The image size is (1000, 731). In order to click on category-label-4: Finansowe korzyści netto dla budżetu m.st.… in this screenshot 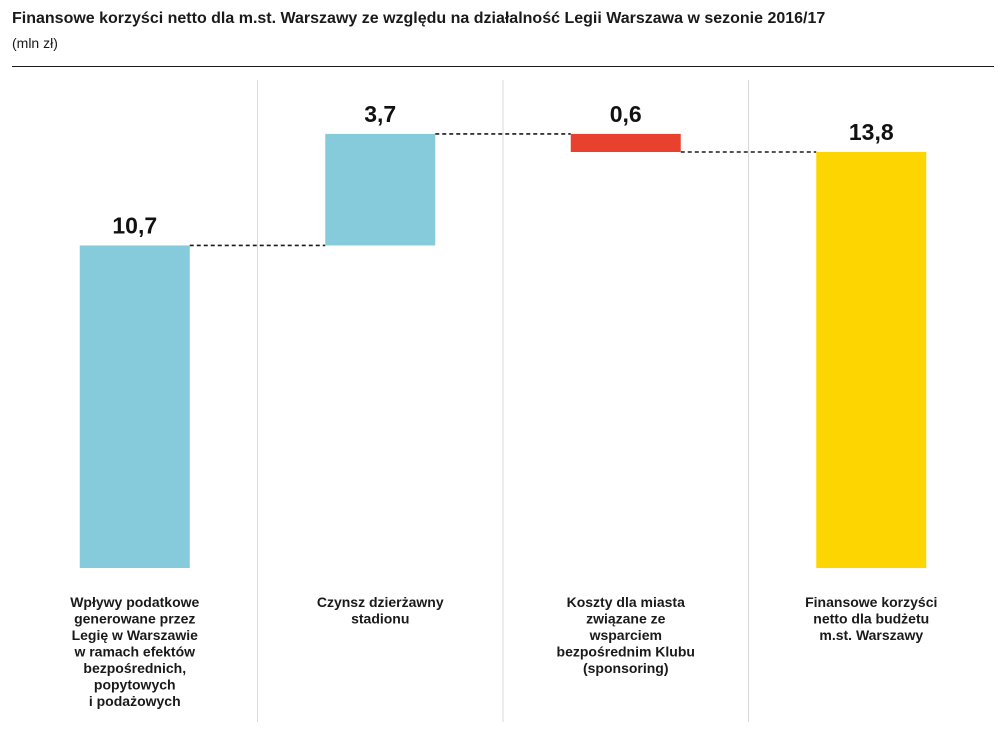, I will do `click(871, 618)`.